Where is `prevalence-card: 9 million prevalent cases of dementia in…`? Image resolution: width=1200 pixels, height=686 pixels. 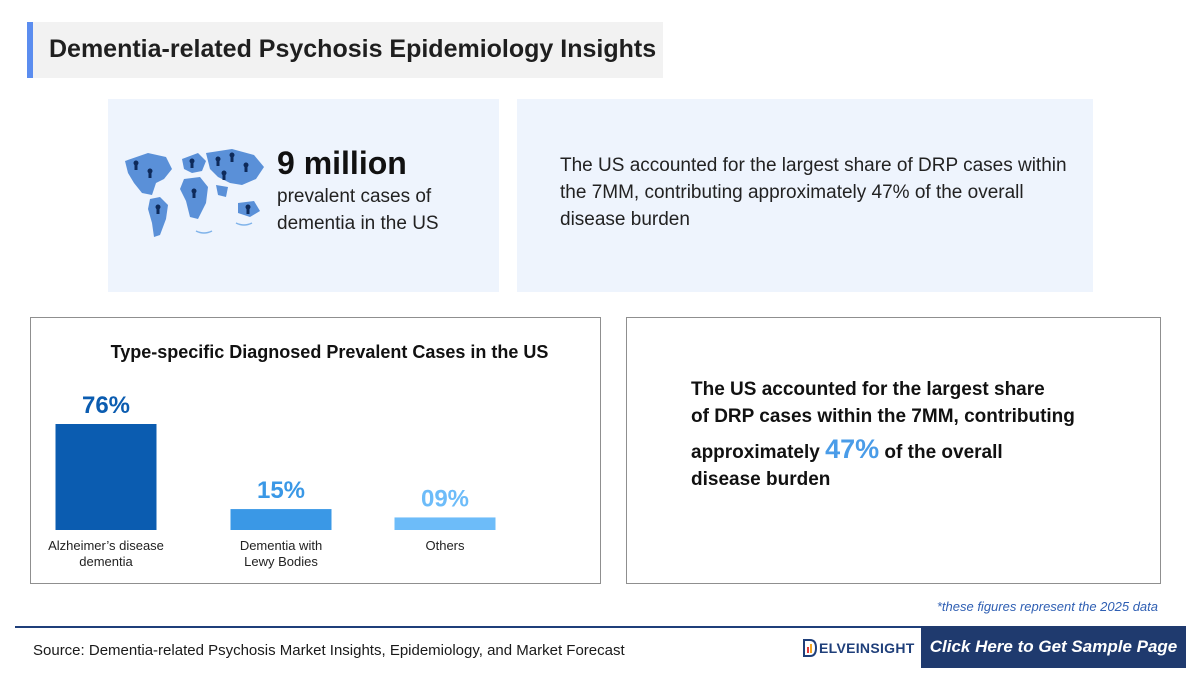
prevalence-card: 9 million prevalent cases of dementia in… is located at coordinates (303, 195).